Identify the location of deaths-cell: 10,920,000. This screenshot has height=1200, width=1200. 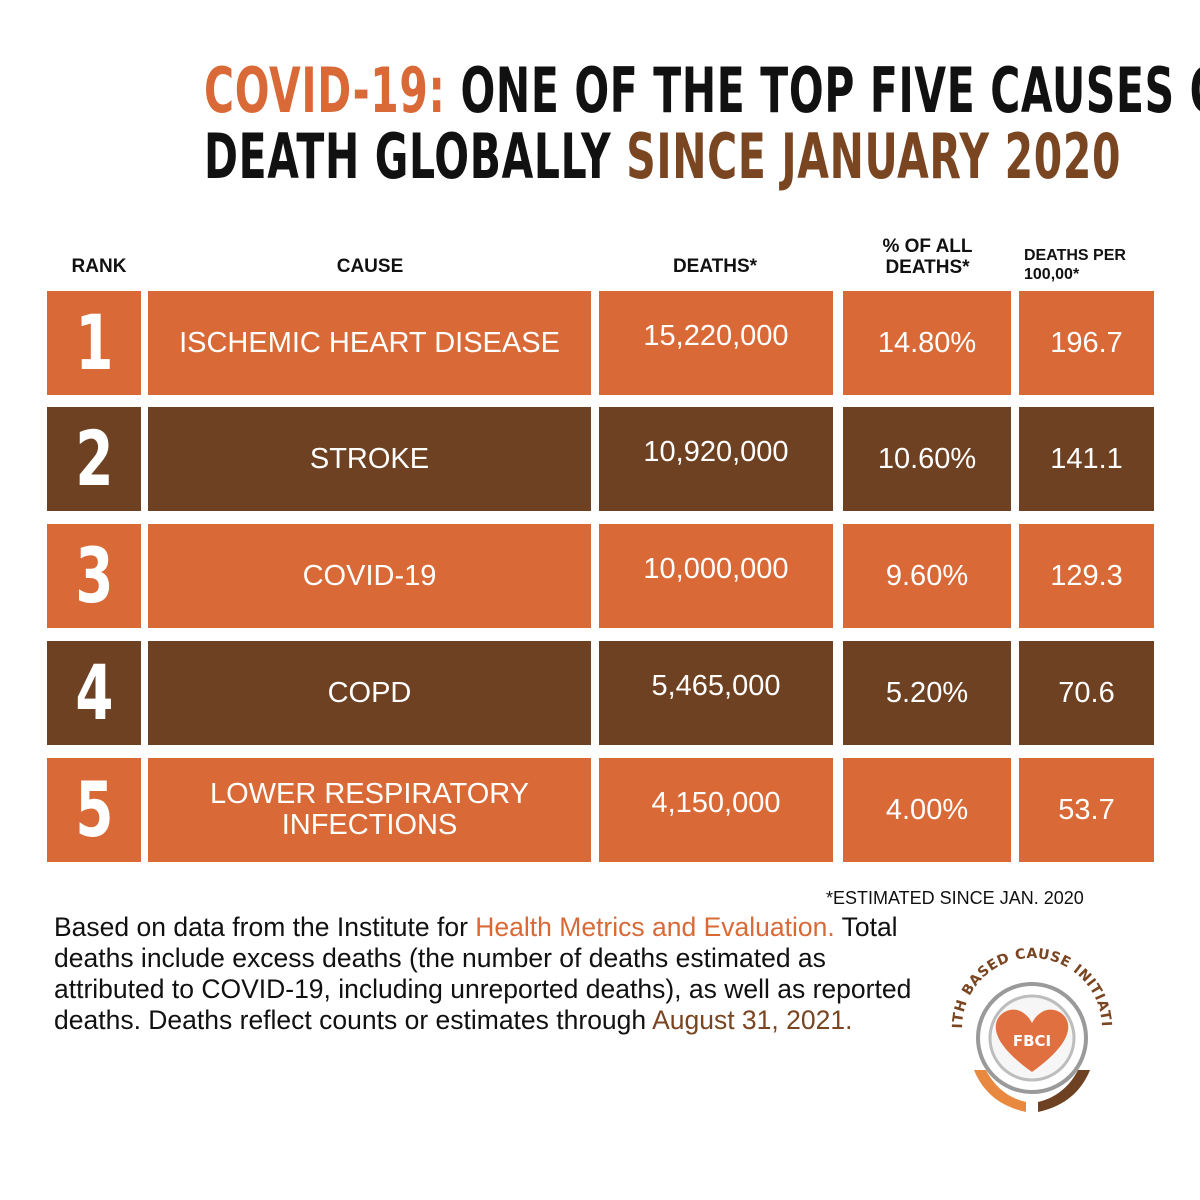
(716, 459).